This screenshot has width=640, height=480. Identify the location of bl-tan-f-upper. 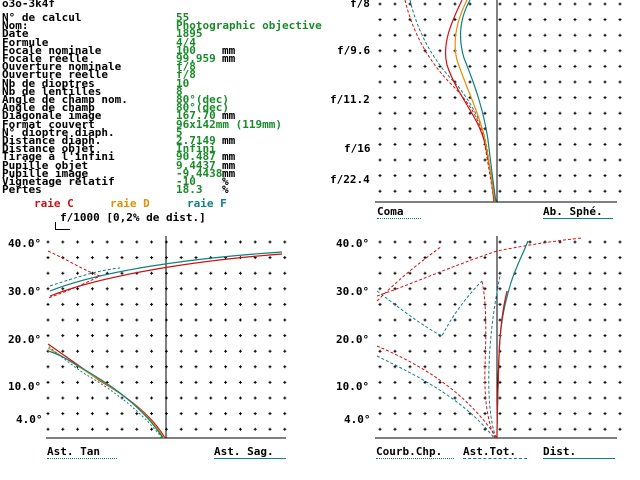
(85, 277).